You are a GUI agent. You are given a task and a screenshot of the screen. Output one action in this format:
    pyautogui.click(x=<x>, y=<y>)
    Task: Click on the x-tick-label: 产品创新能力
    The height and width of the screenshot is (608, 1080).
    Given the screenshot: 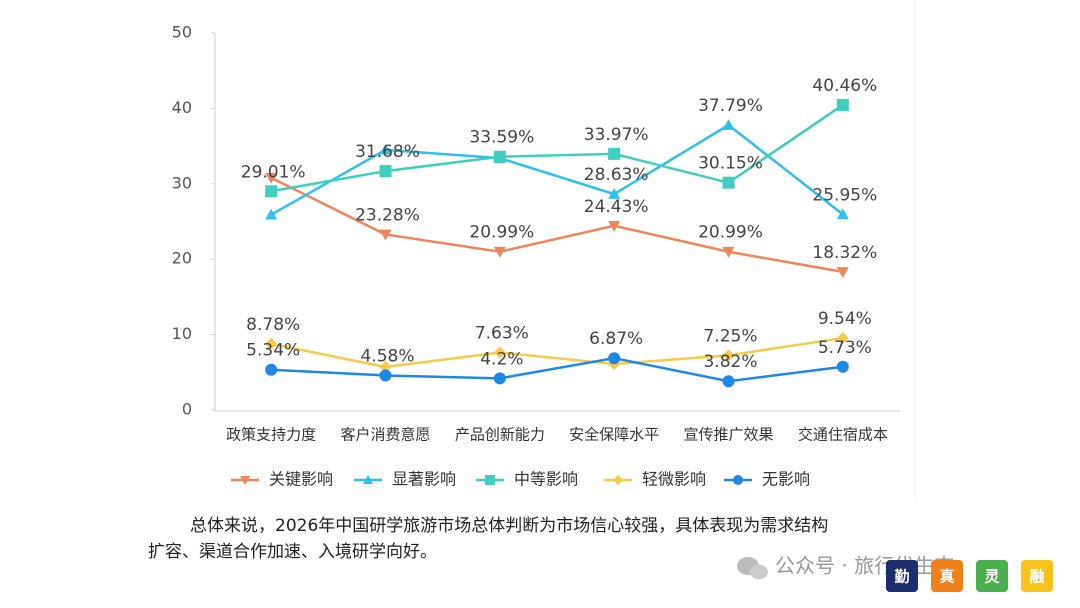 What is the action you would take?
    pyautogui.click(x=500, y=435)
    